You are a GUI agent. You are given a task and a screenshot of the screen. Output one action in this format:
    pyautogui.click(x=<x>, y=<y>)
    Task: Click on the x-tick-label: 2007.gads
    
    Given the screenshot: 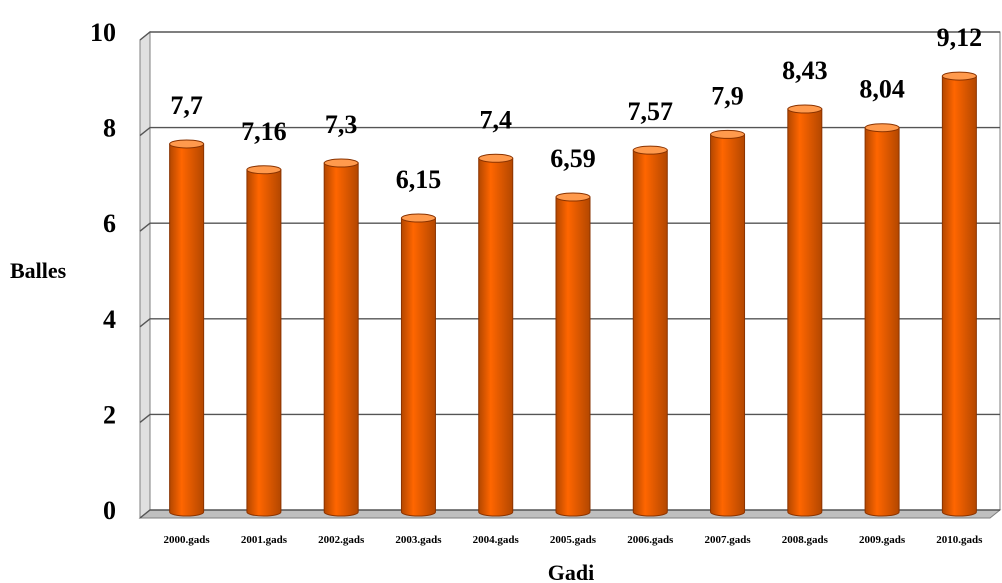 What is the action you would take?
    pyautogui.click(x=727, y=540)
    